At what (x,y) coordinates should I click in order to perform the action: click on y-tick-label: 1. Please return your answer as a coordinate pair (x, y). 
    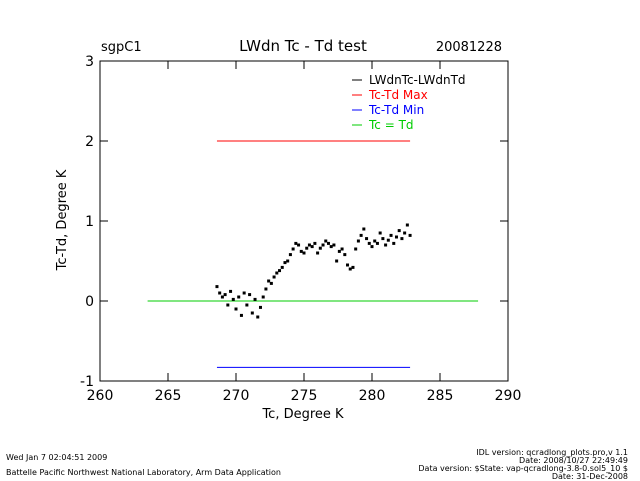
    Looking at the image, I should click on (89, 222).